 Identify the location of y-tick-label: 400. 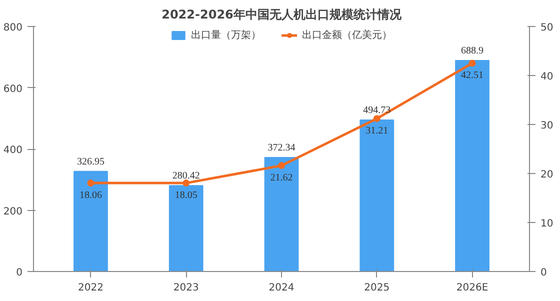
(13, 150).